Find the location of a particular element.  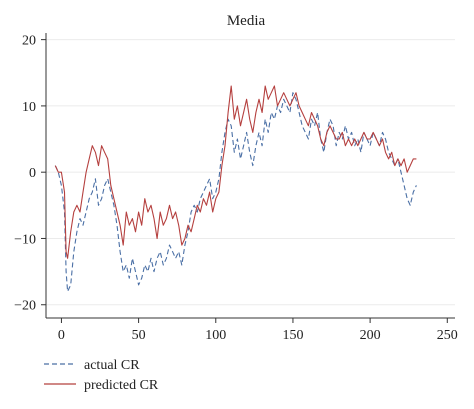

y-tick-label-4: −20 is located at coordinates (25, 306).